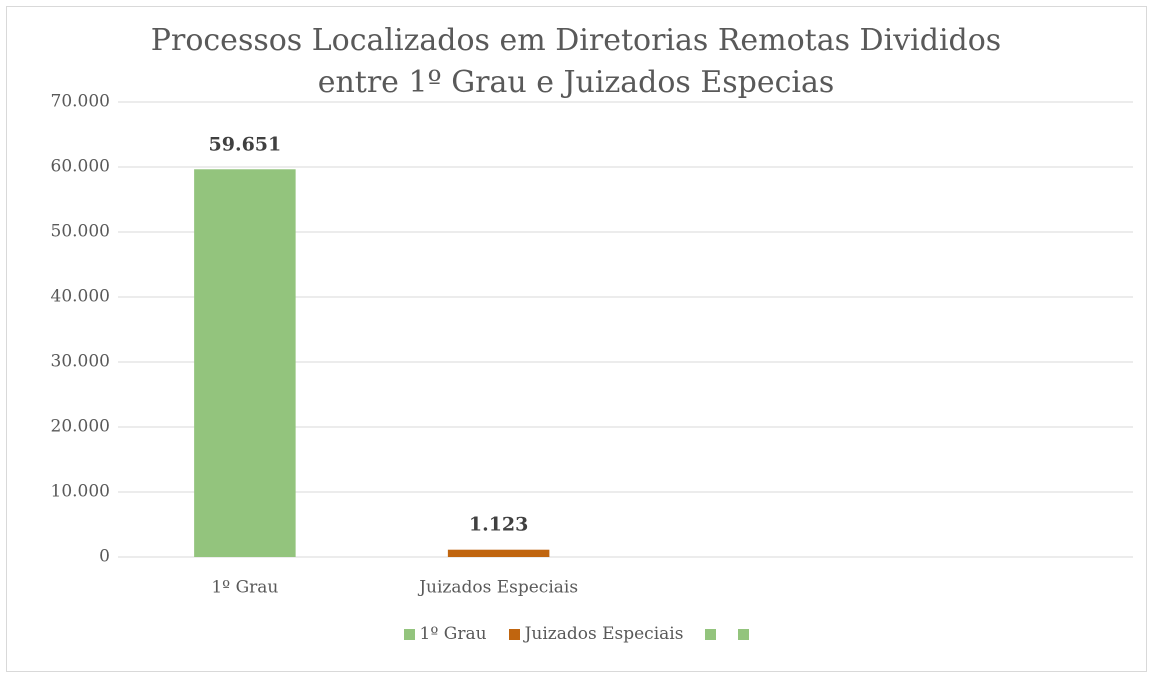 This screenshot has width=1153, height=678. I want to click on y-tick-label: 50.000, so click(80, 232).